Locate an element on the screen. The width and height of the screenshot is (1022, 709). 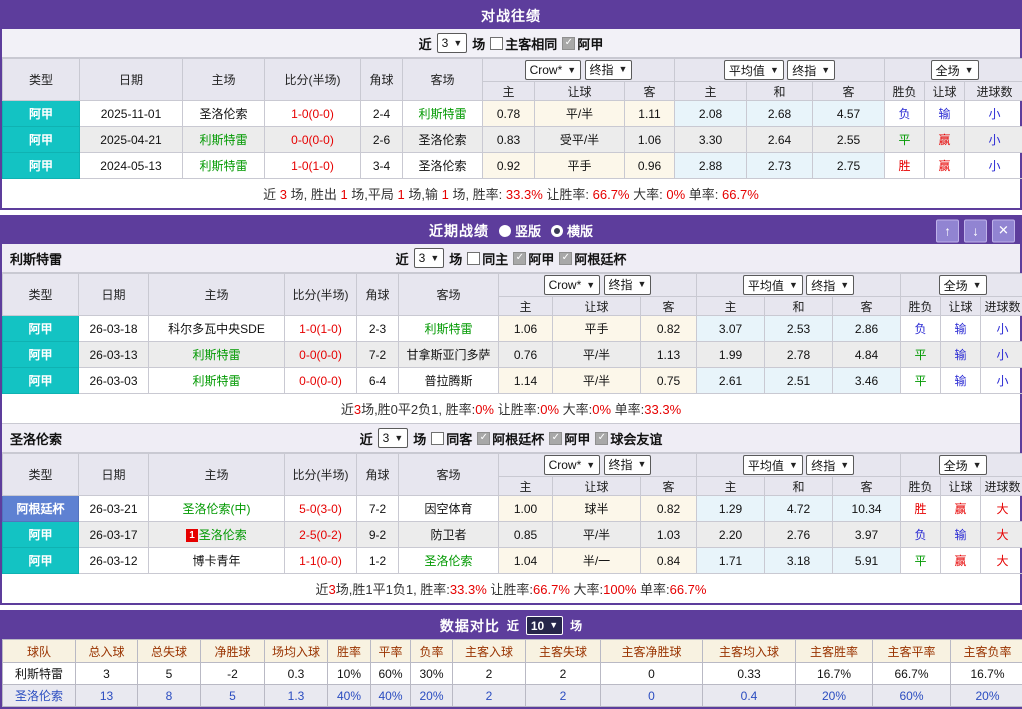
cell-odds-away: 1.11 is located at coordinates (650, 114).